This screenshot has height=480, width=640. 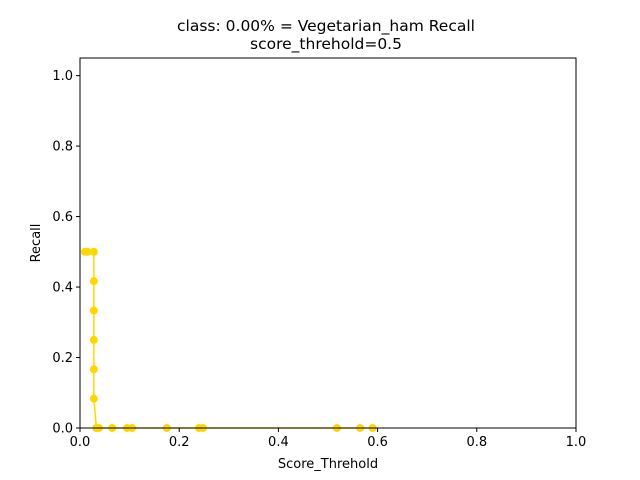 I want to click on y-tick-label: 0.8, so click(x=62, y=147).